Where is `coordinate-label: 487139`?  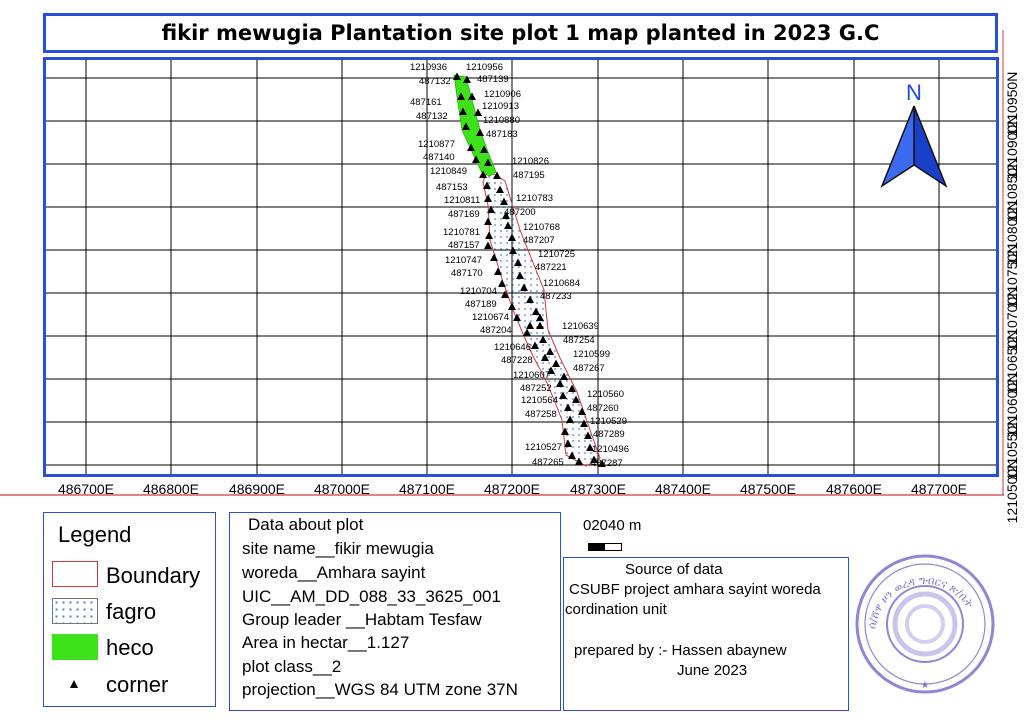
coordinate-label: 487139 is located at coordinates (493, 79).